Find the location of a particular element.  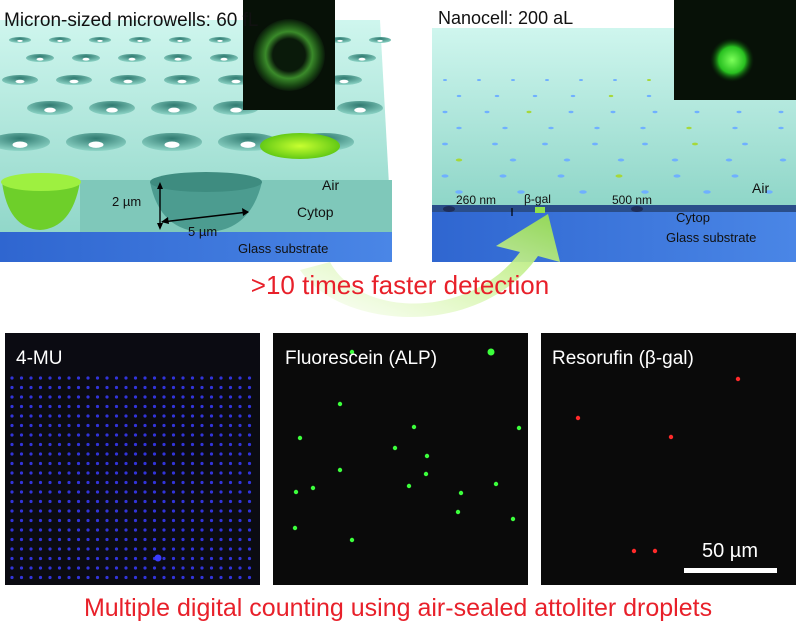

panel-fluorescein is located at coordinates (400, 459).